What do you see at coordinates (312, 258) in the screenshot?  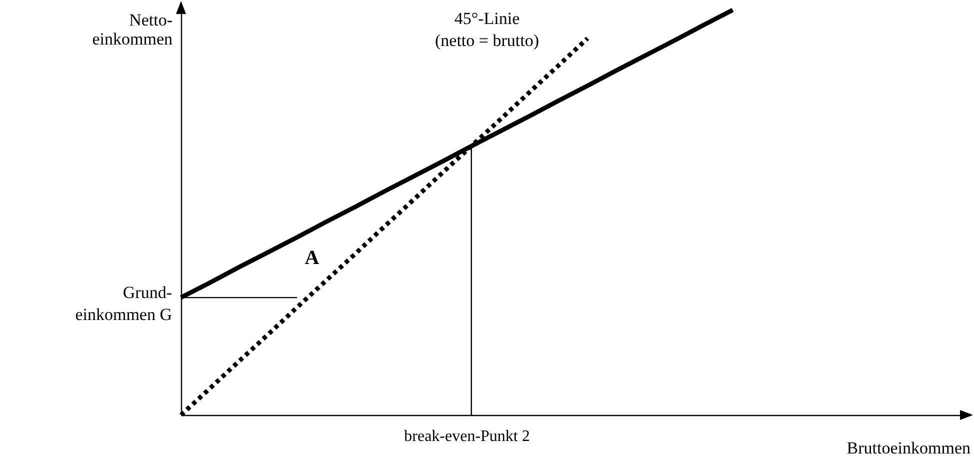 I see `annotation: A` at bounding box center [312, 258].